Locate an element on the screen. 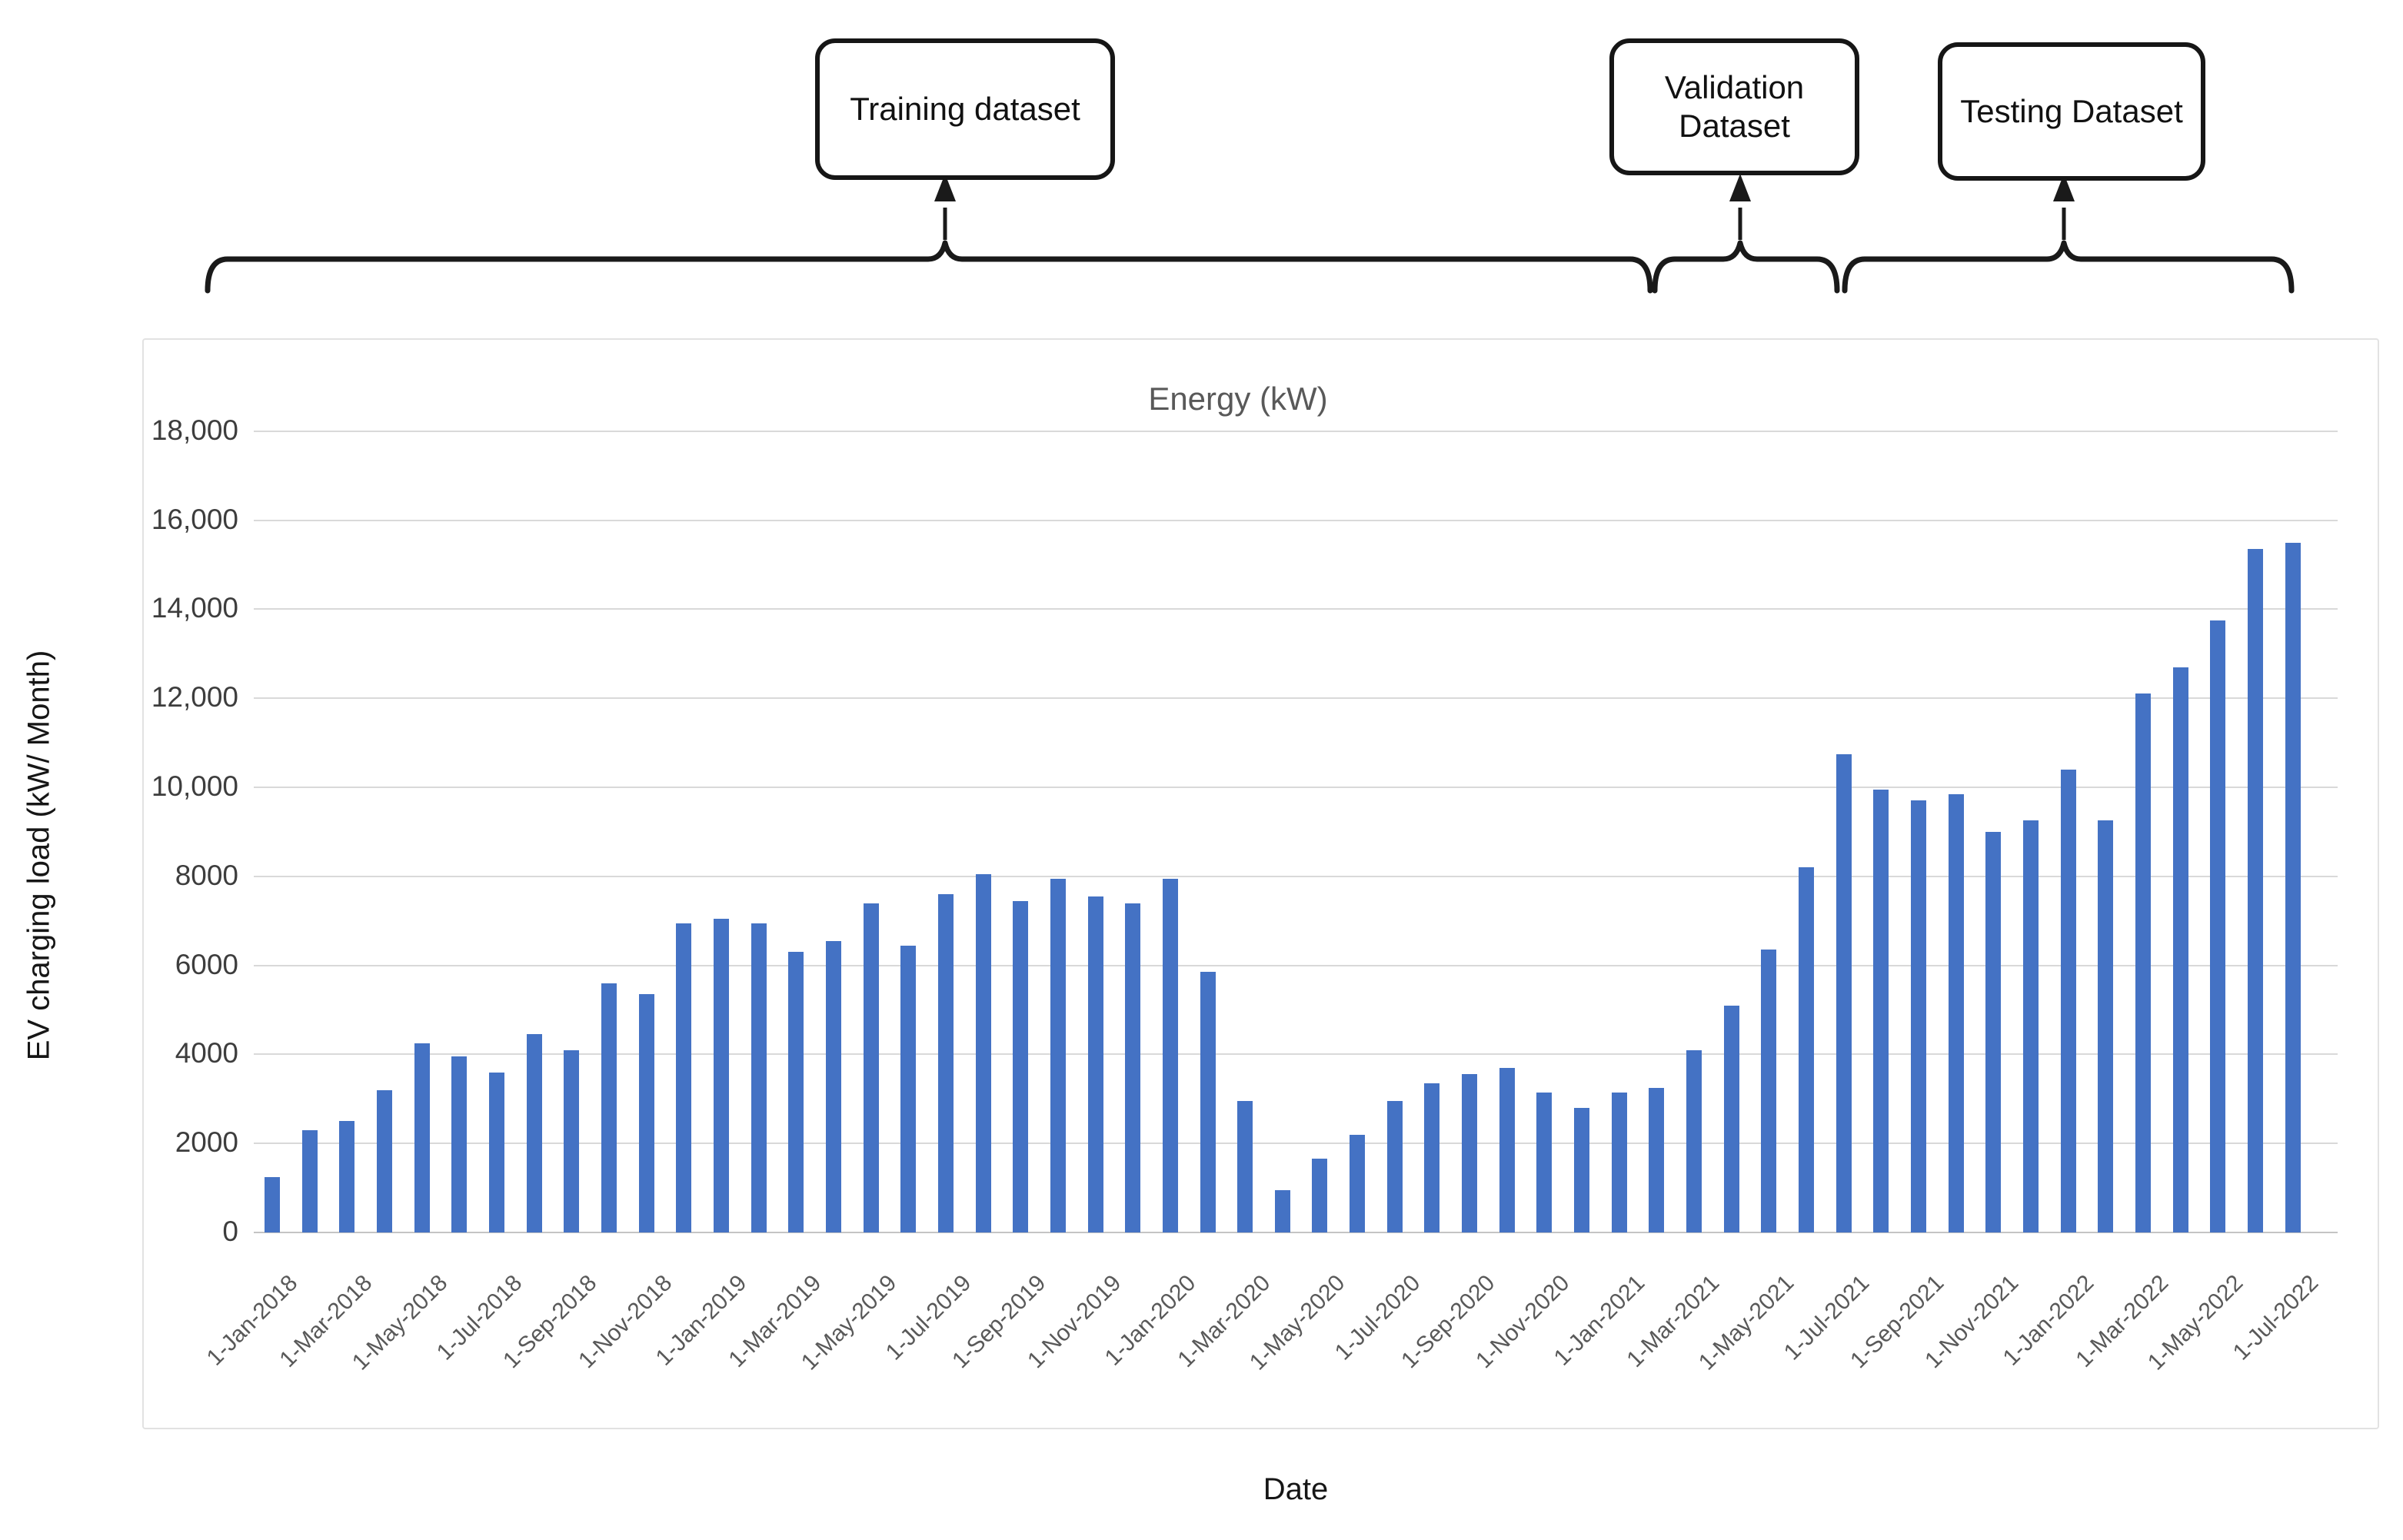 This screenshot has height=1540, width=2403. bar-1-May-2020 is located at coordinates (1320, 1195).